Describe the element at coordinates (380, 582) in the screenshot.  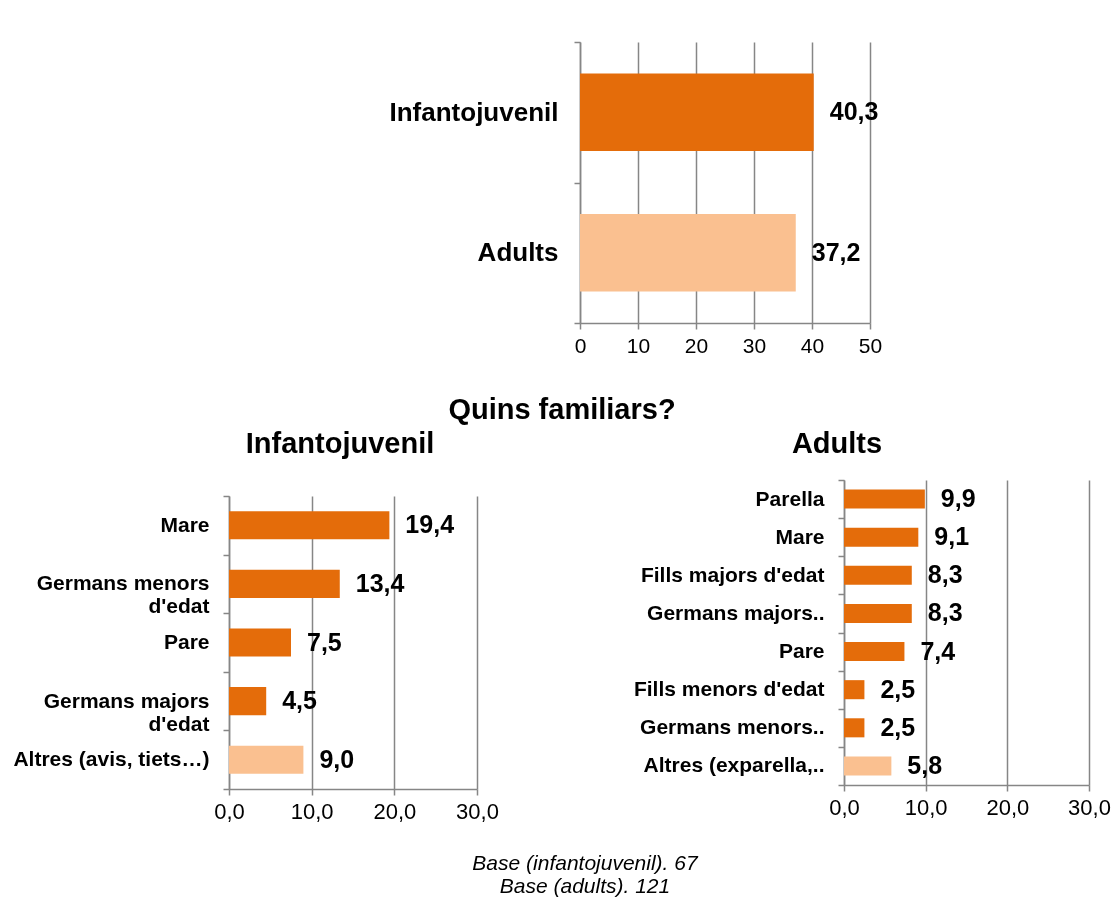
I see `data-label: 13,4` at that location.